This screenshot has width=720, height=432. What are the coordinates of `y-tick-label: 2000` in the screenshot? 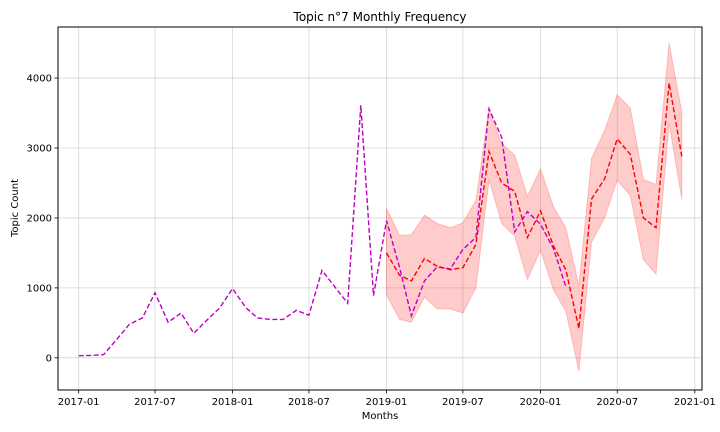 It's located at (39, 218).